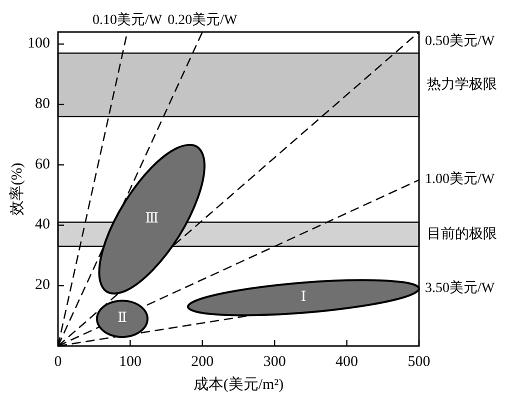 This screenshot has height=401, width=520. What do you see at coordinates (303, 297) in the screenshot?
I see `series-label: Ⅰ` at bounding box center [303, 297].